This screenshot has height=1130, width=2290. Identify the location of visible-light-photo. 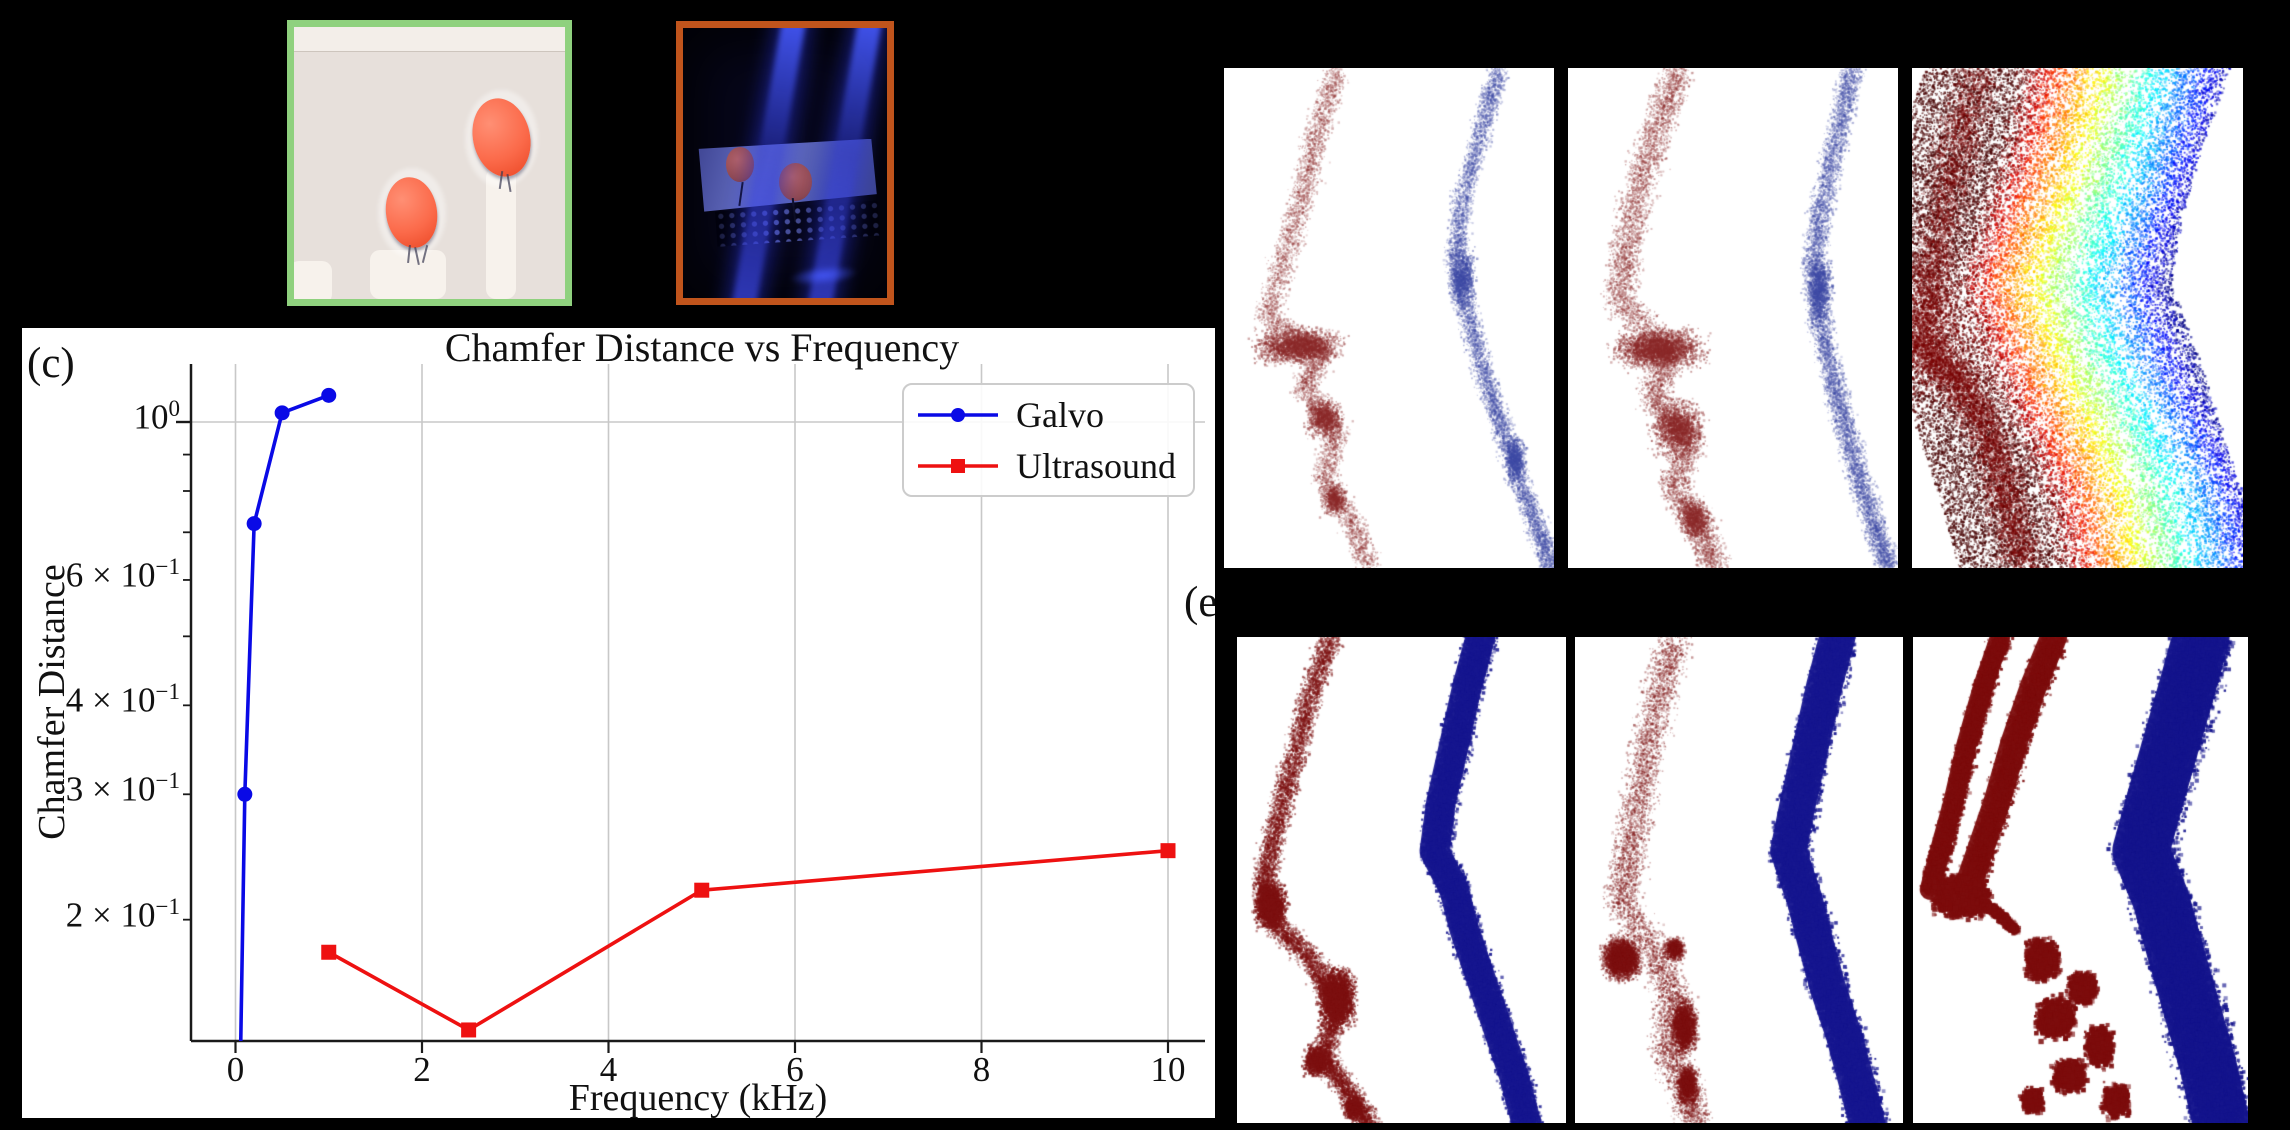
(429, 163).